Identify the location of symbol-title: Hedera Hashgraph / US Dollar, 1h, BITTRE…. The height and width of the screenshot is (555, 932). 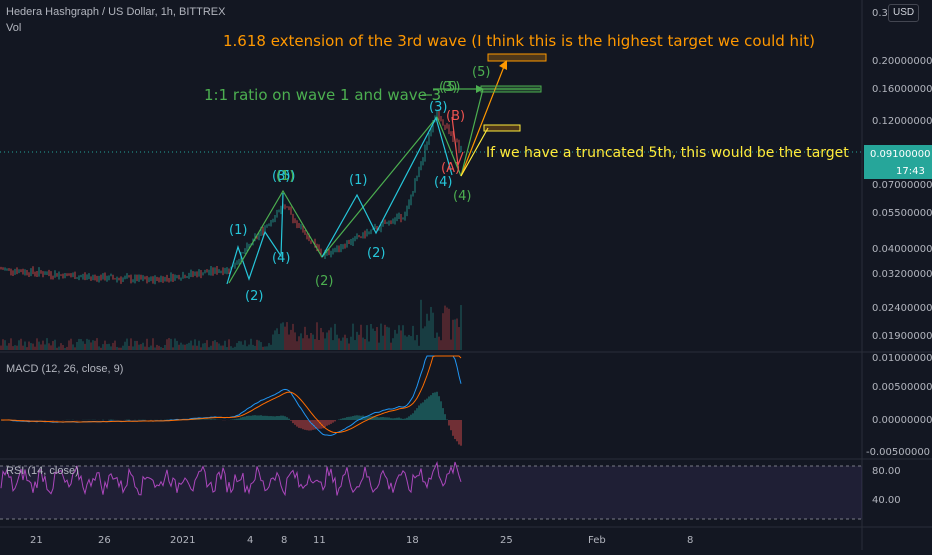
(115, 12).